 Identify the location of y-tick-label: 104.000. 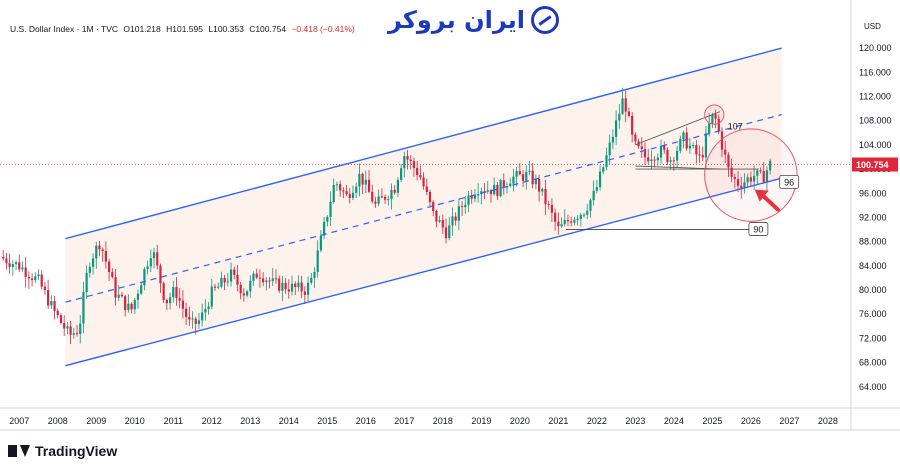
(875, 145).